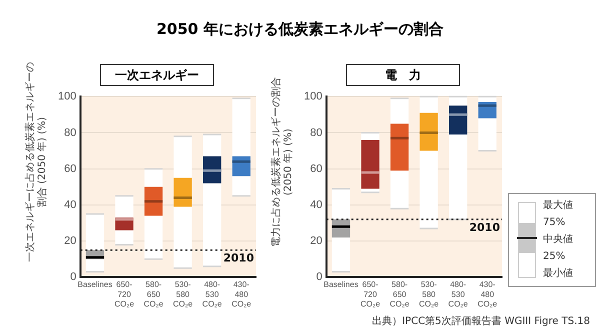  What do you see at coordinates (37, 162) in the screenshot?
I see `y-axis-title: 一次エネルギーに占める低炭素エネルギーの割合 (2050 年) (%)` at bounding box center [37, 162].